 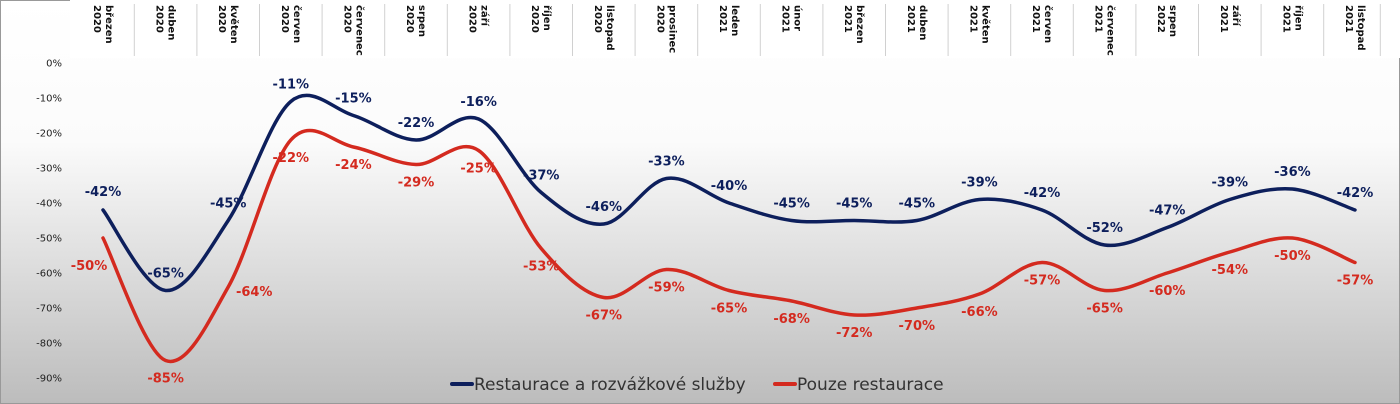 What do you see at coordinates (854, 333) in the screenshot?
I see `data-label: -72%` at bounding box center [854, 333].